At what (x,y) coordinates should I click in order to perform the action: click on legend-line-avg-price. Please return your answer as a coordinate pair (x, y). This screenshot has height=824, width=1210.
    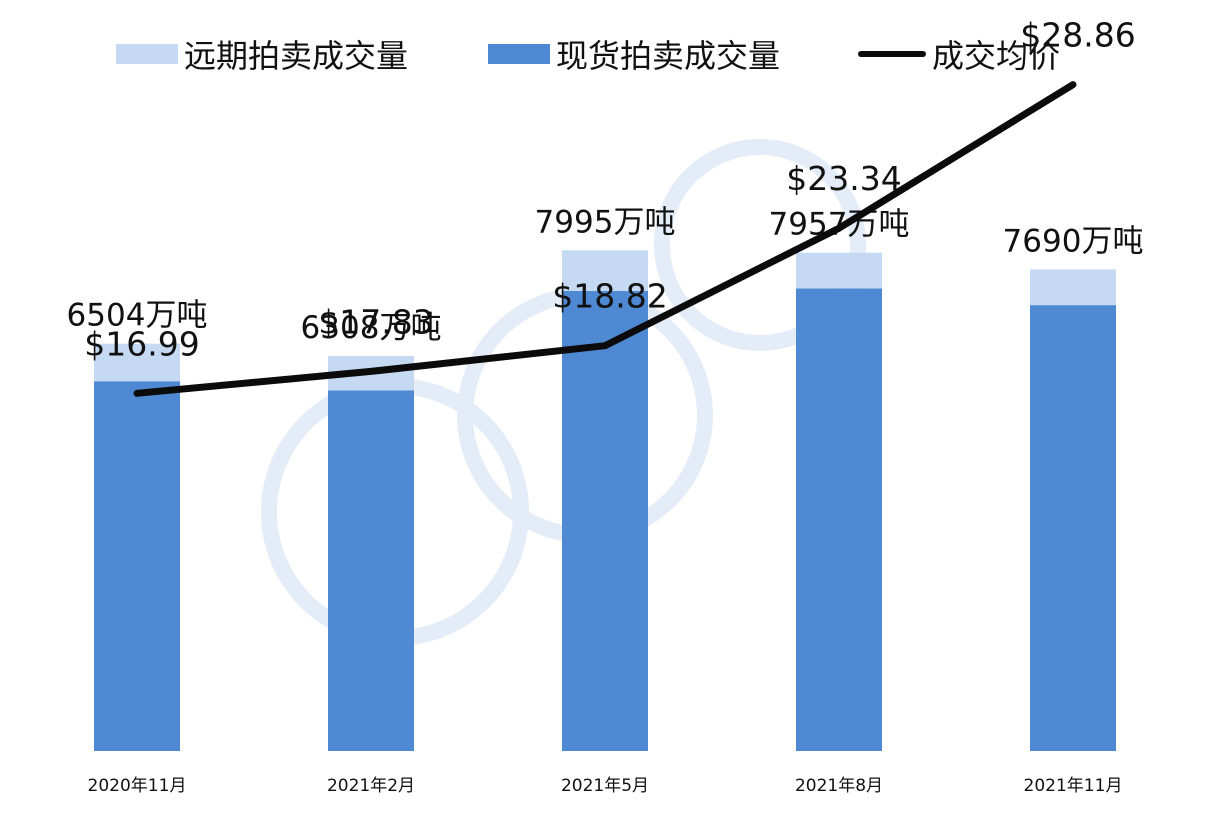
    Looking at the image, I should click on (892, 54).